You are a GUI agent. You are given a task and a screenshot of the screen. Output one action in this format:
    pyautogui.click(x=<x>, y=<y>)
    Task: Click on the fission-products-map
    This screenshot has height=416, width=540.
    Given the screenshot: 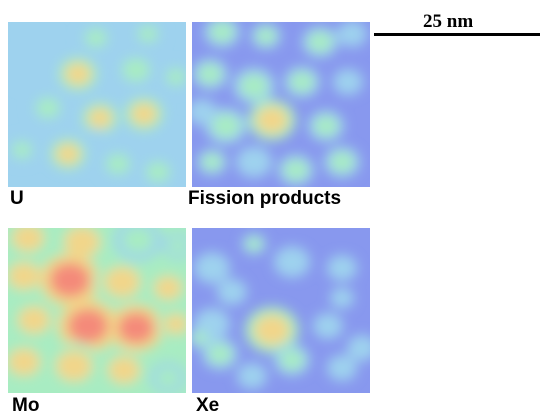 What is the action you would take?
    pyautogui.click(x=281, y=104)
    